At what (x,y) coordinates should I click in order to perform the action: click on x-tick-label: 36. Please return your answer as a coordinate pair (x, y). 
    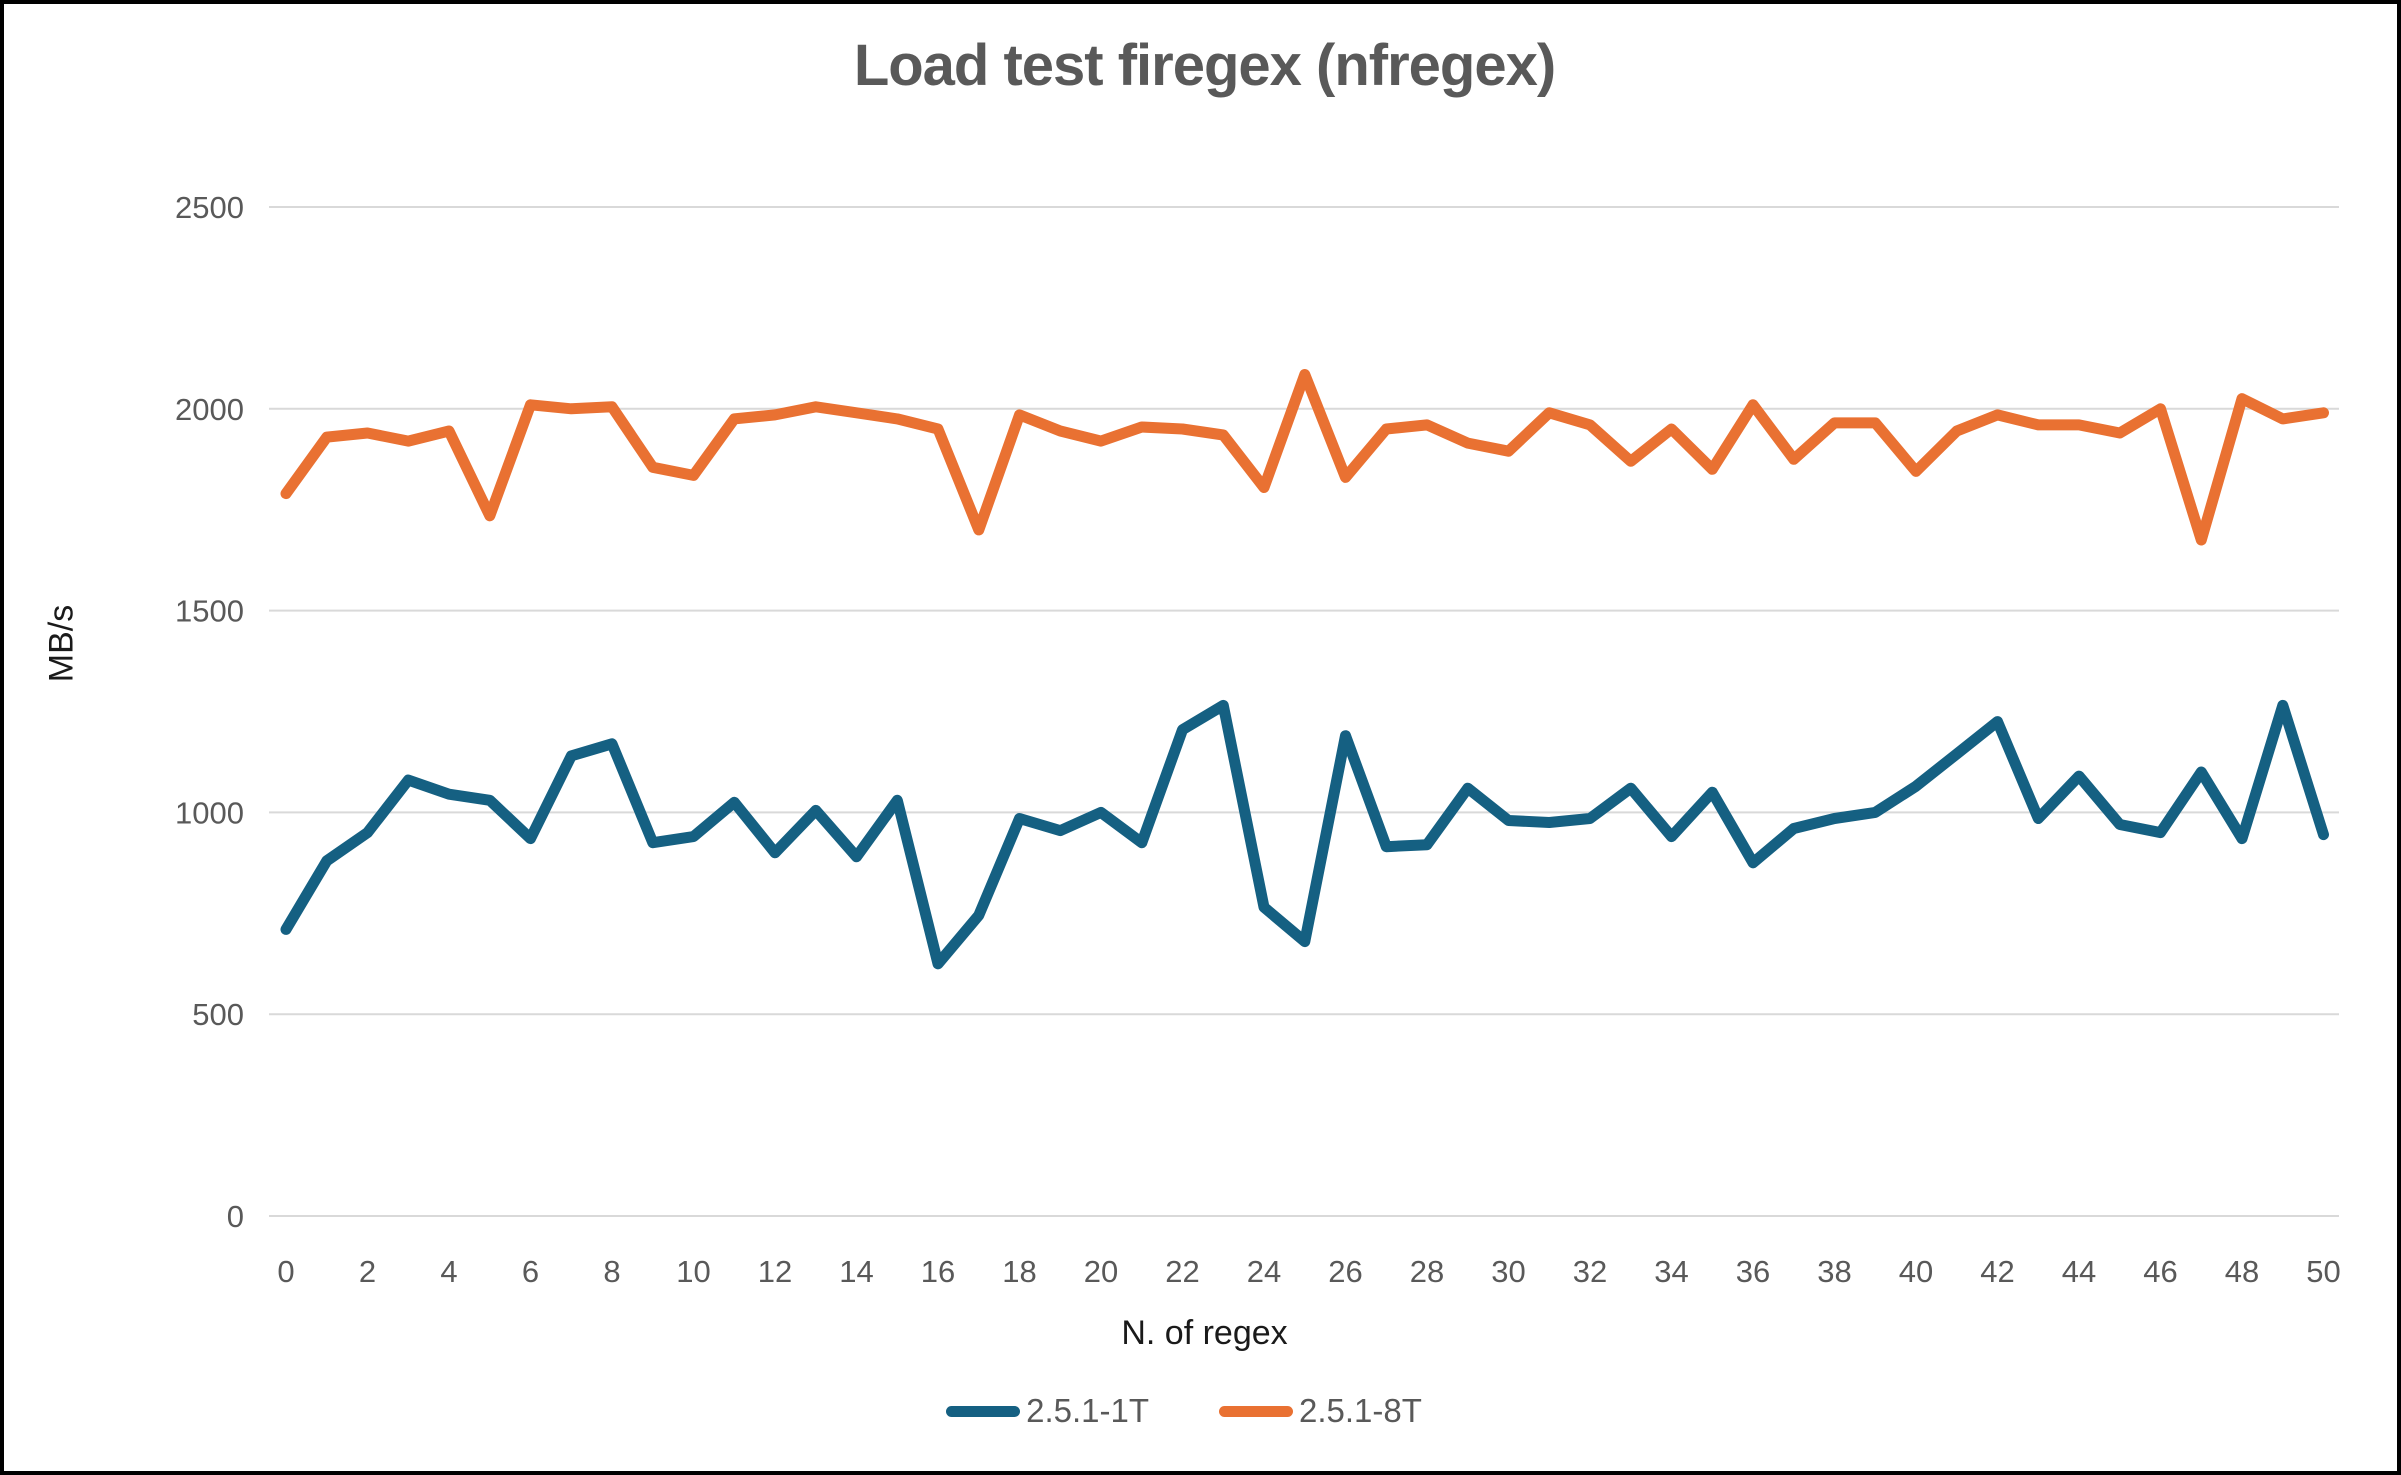
    Looking at the image, I should click on (1753, 1271).